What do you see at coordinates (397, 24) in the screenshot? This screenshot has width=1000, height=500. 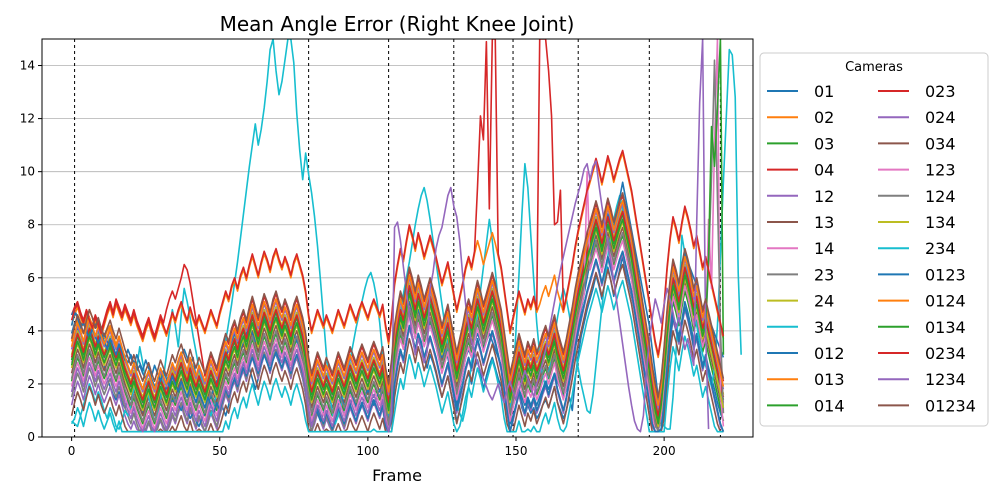 I see `chart-title: Mean Angle Error (Right Knee Joint)` at bounding box center [397, 24].